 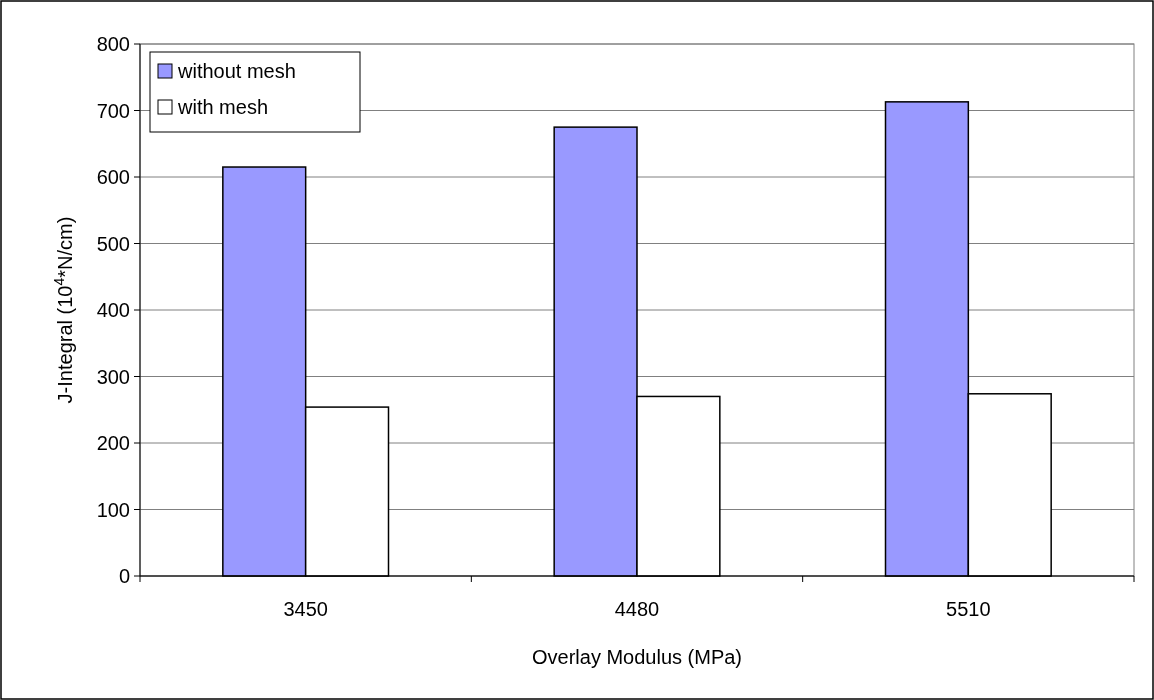 I want to click on legend-label: without mesh, so click(x=236, y=71).